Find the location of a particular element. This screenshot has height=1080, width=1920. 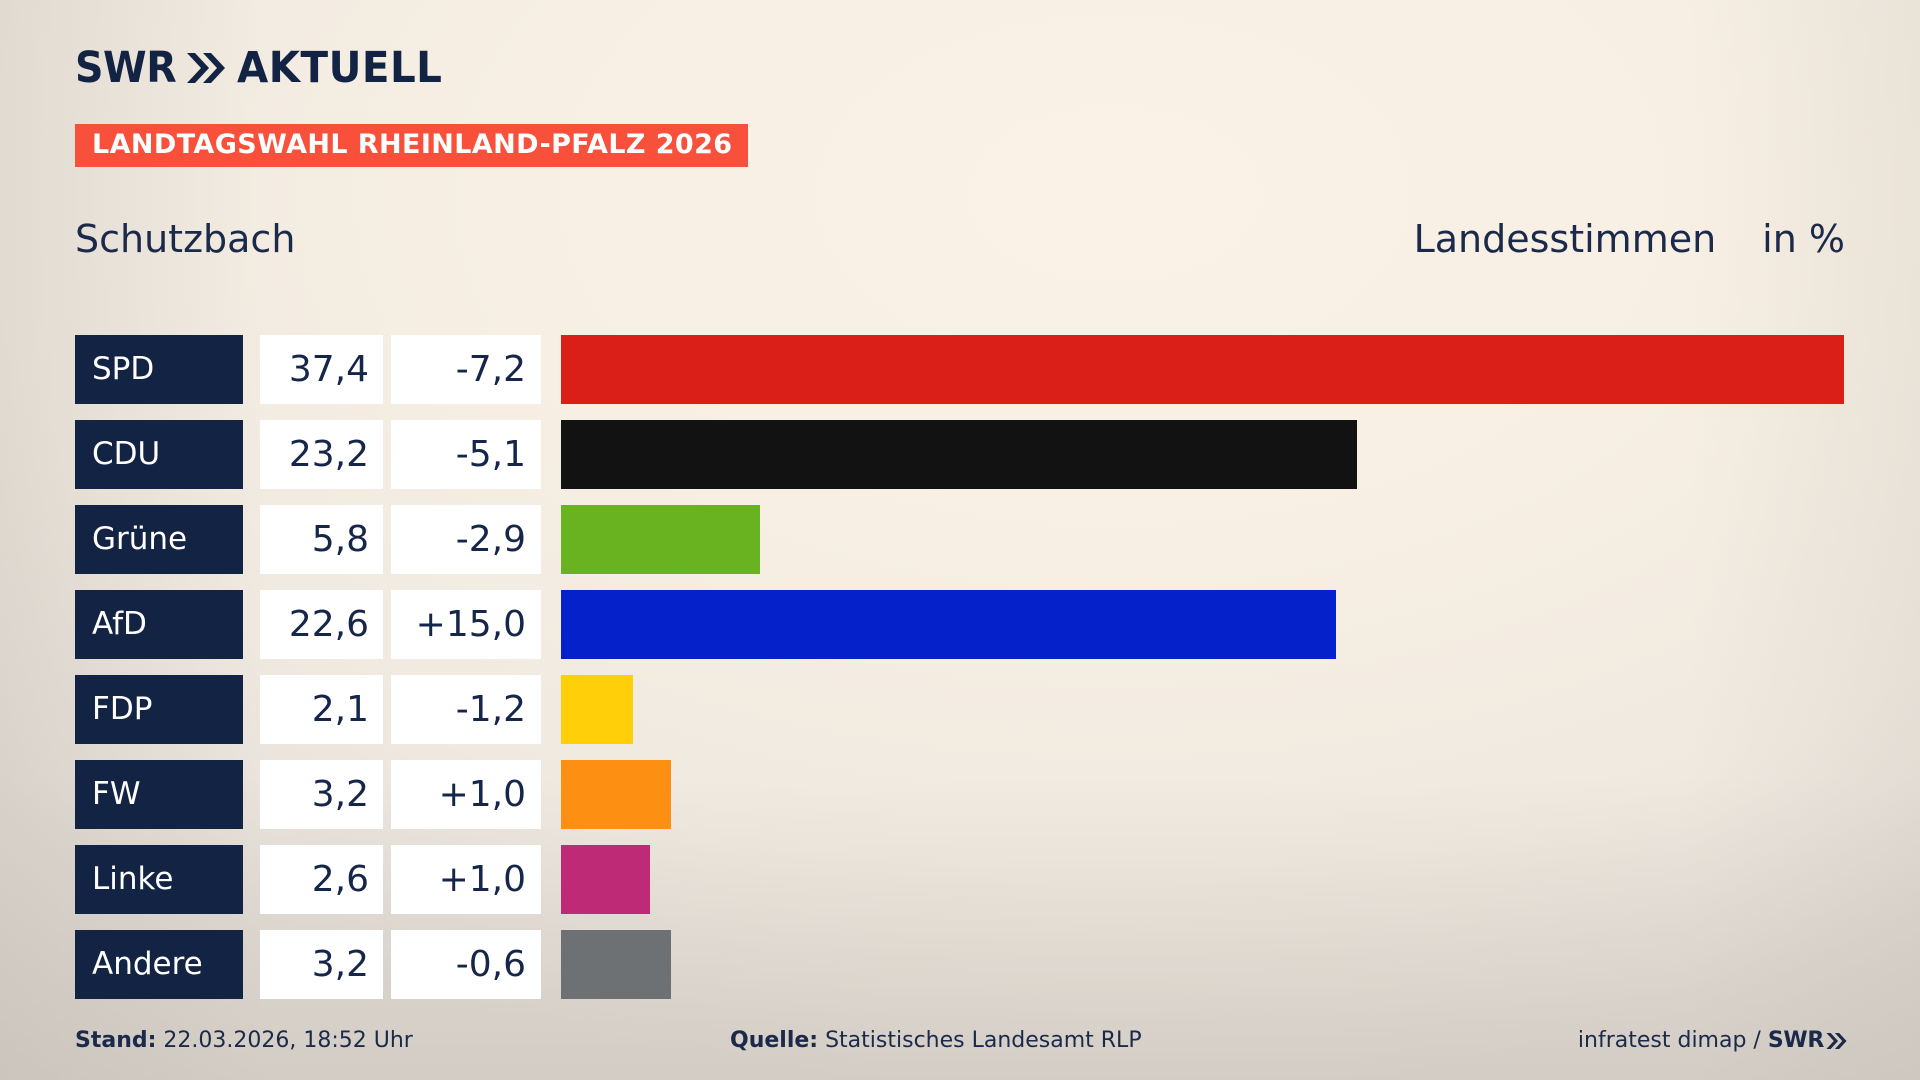

quelle-value: Statistisches Landesamt RLP is located at coordinates (983, 1040).